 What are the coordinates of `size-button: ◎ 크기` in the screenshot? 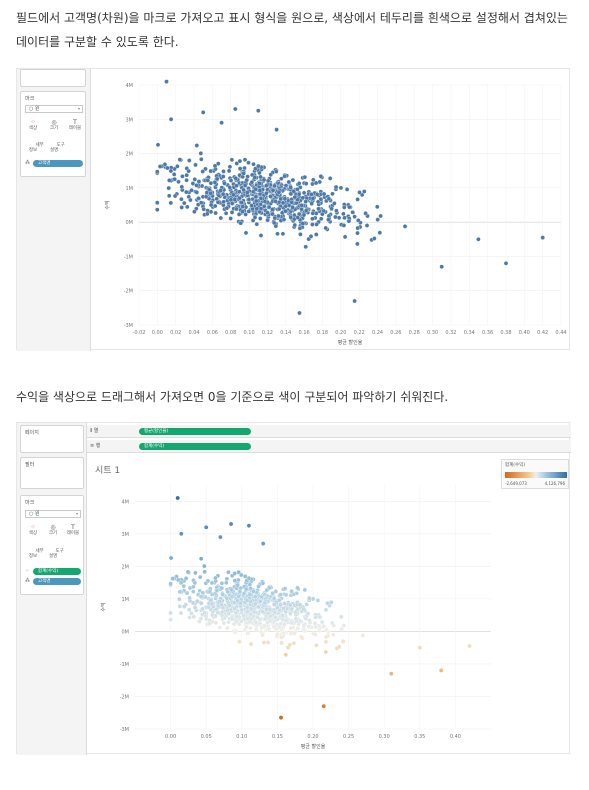 It's located at (54, 126).